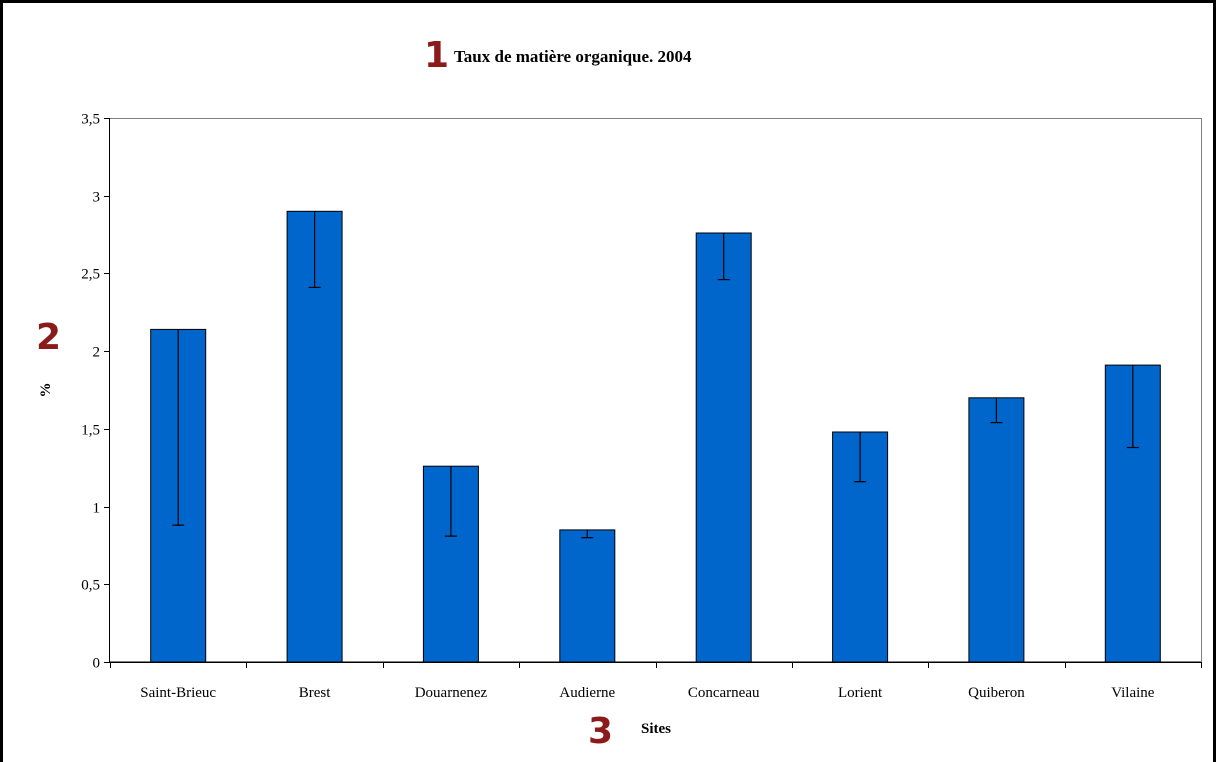 The width and height of the screenshot is (1216, 762). What do you see at coordinates (587, 693) in the screenshot?
I see `x-tick-label: Audierne` at bounding box center [587, 693].